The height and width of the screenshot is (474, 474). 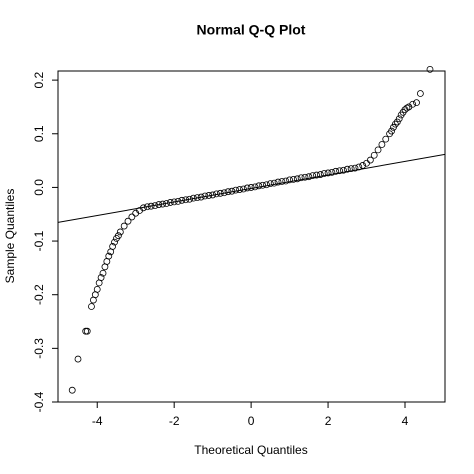 What do you see at coordinates (39, 401) in the screenshot?
I see `y-tick-label: -0.4` at bounding box center [39, 401].